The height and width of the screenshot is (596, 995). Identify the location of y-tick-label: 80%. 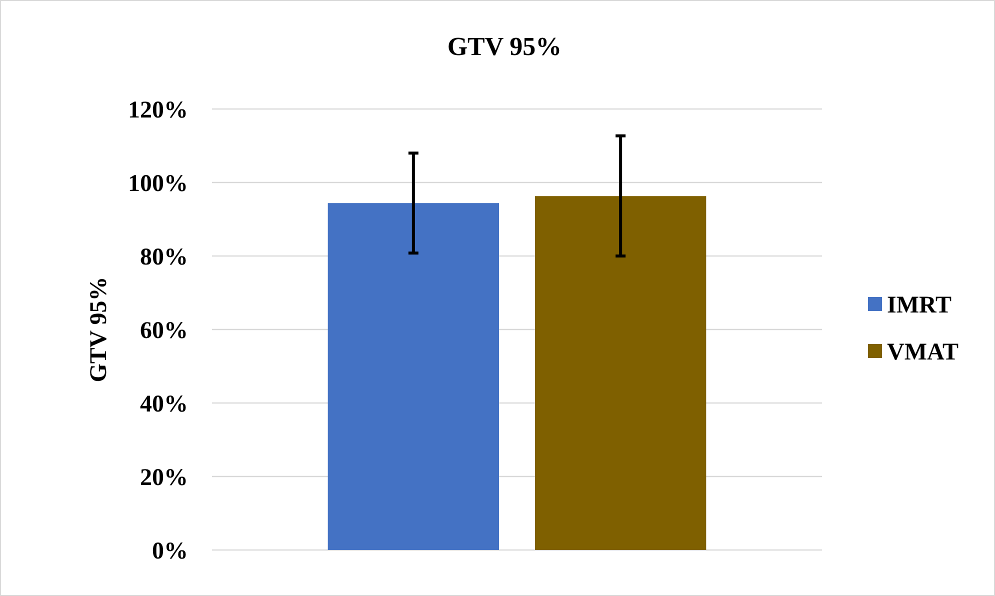
(164, 257).